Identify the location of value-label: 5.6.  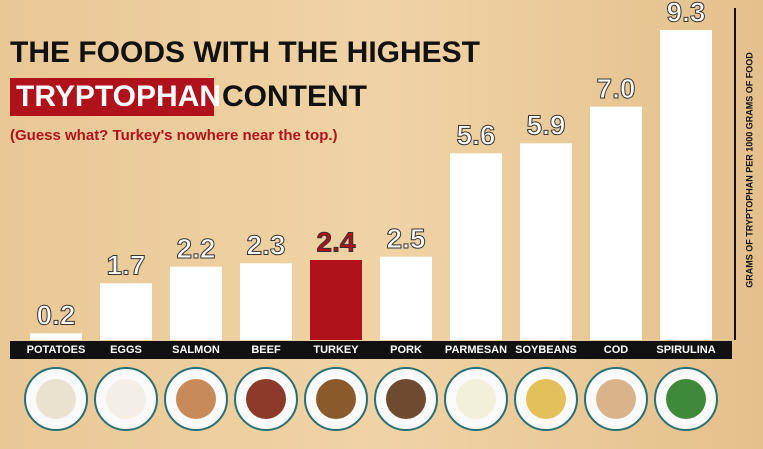
(476, 135).